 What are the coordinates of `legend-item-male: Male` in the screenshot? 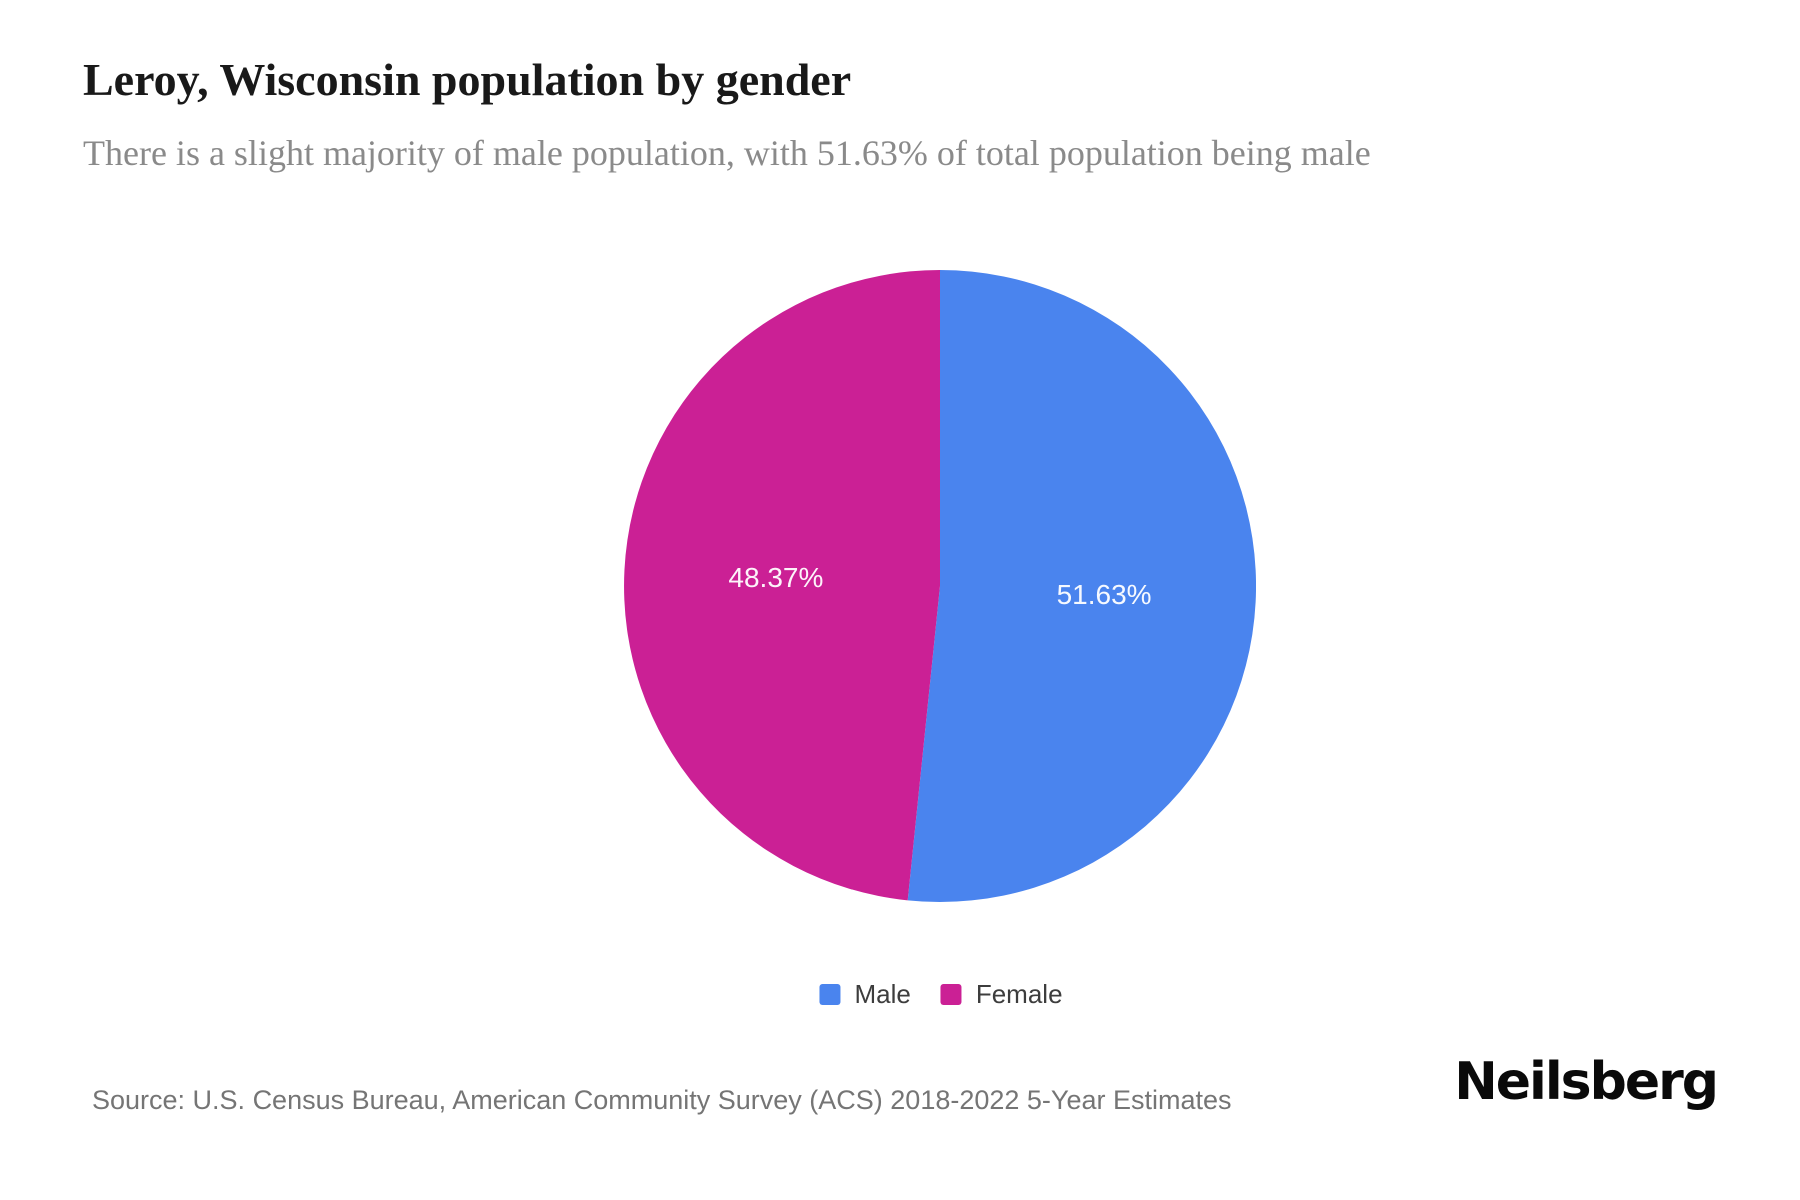 It's located at (865, 994).